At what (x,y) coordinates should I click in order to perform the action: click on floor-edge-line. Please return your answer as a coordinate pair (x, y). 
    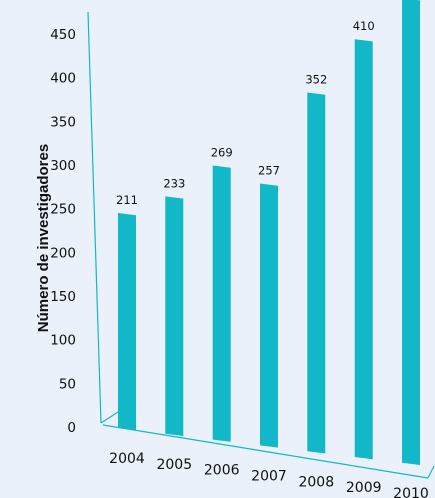
    Looking at the image, I should click on (109, 417).